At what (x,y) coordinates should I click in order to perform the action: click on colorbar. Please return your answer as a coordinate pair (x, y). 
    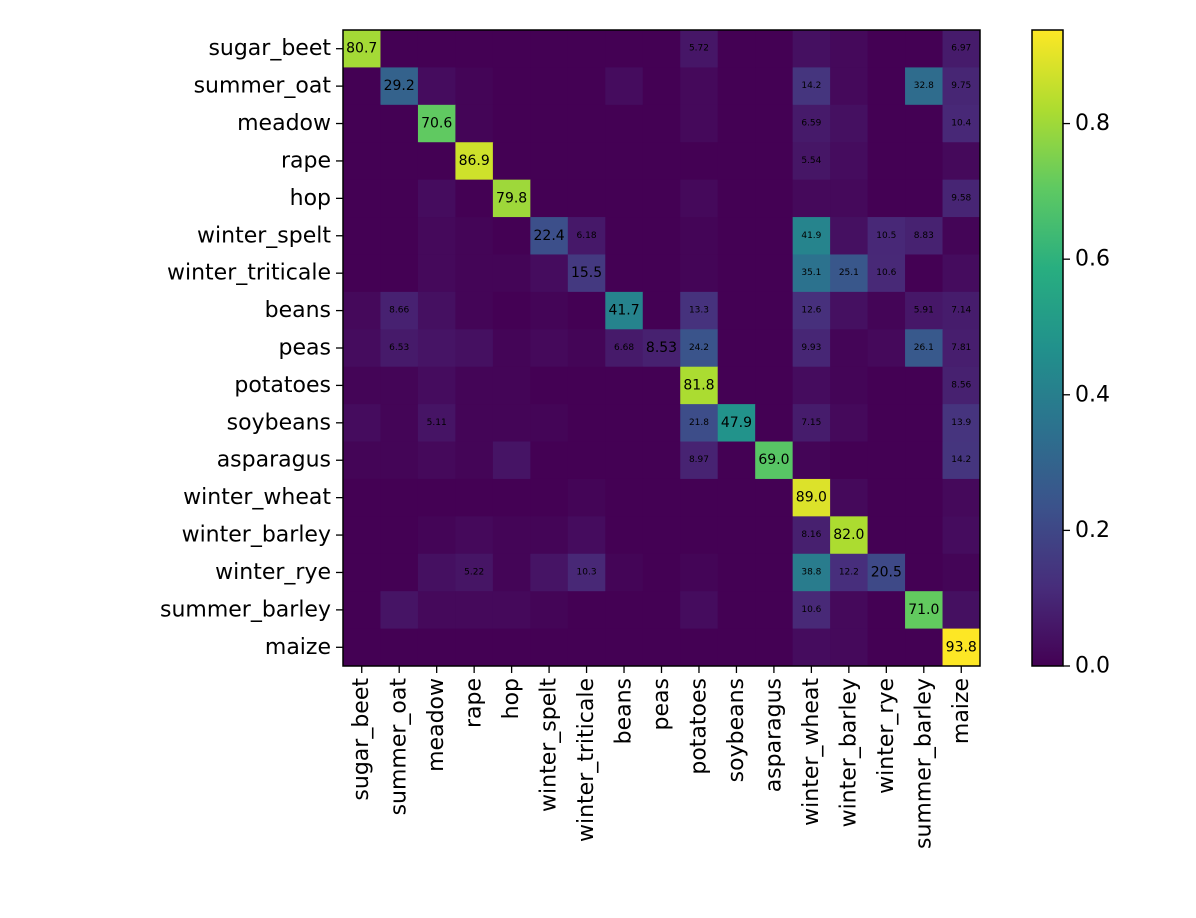
    Looking at the image, I should click on (1047, 348).